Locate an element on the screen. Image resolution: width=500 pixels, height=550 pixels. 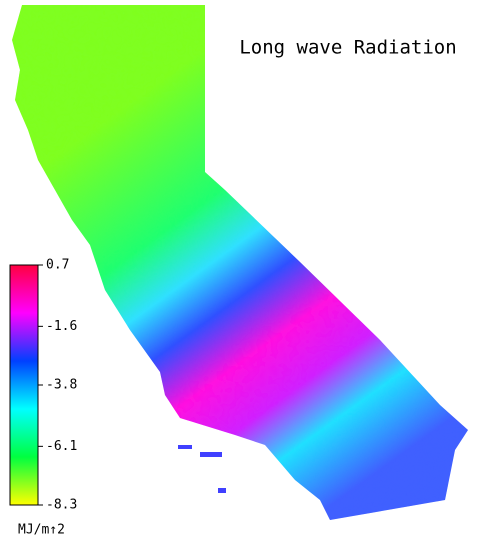
colorbar-tick-label: -1.6 is located at coordinates (61, 326).